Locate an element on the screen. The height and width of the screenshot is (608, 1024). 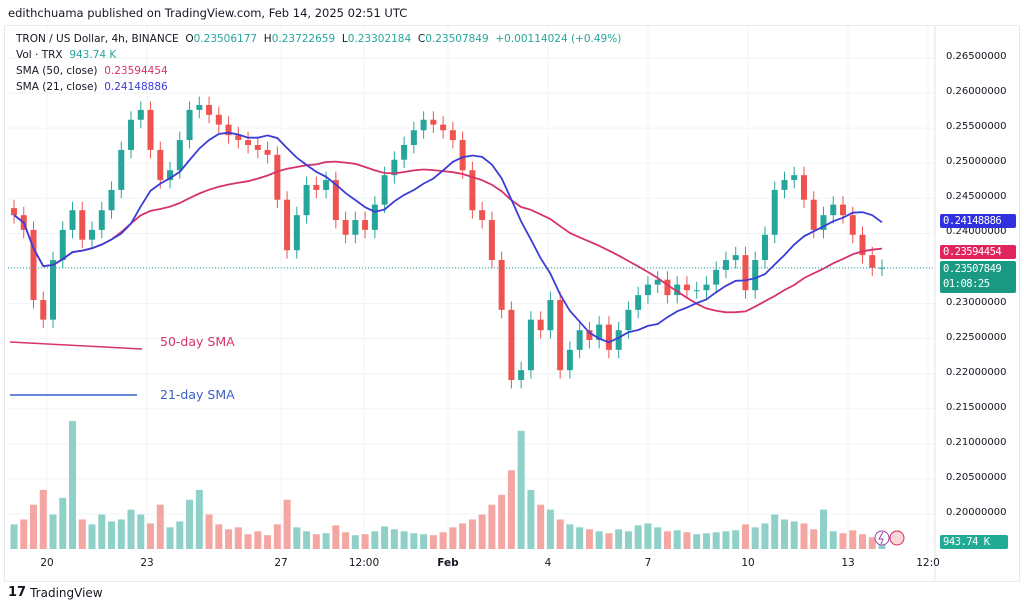
sma50-annotation-line is located at coordinates (76, 345).